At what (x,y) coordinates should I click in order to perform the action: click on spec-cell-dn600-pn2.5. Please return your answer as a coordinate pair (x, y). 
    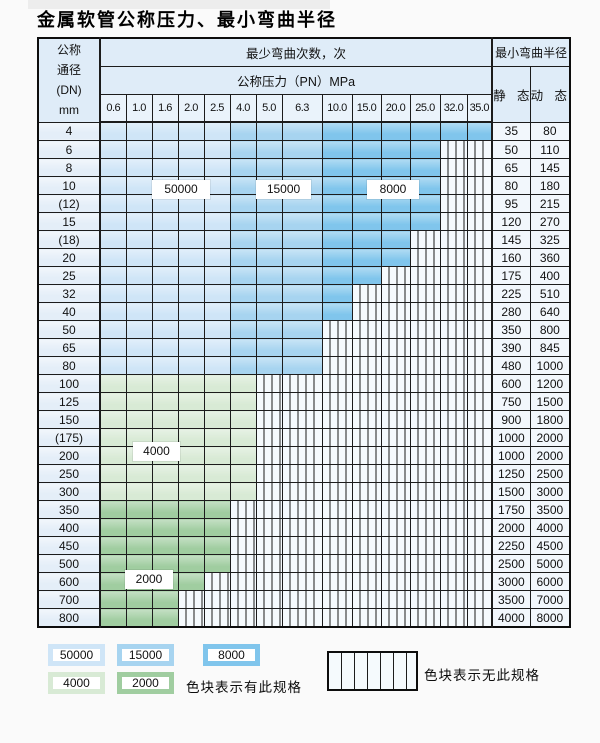
    Looking at the image, I should click on (217, 581).